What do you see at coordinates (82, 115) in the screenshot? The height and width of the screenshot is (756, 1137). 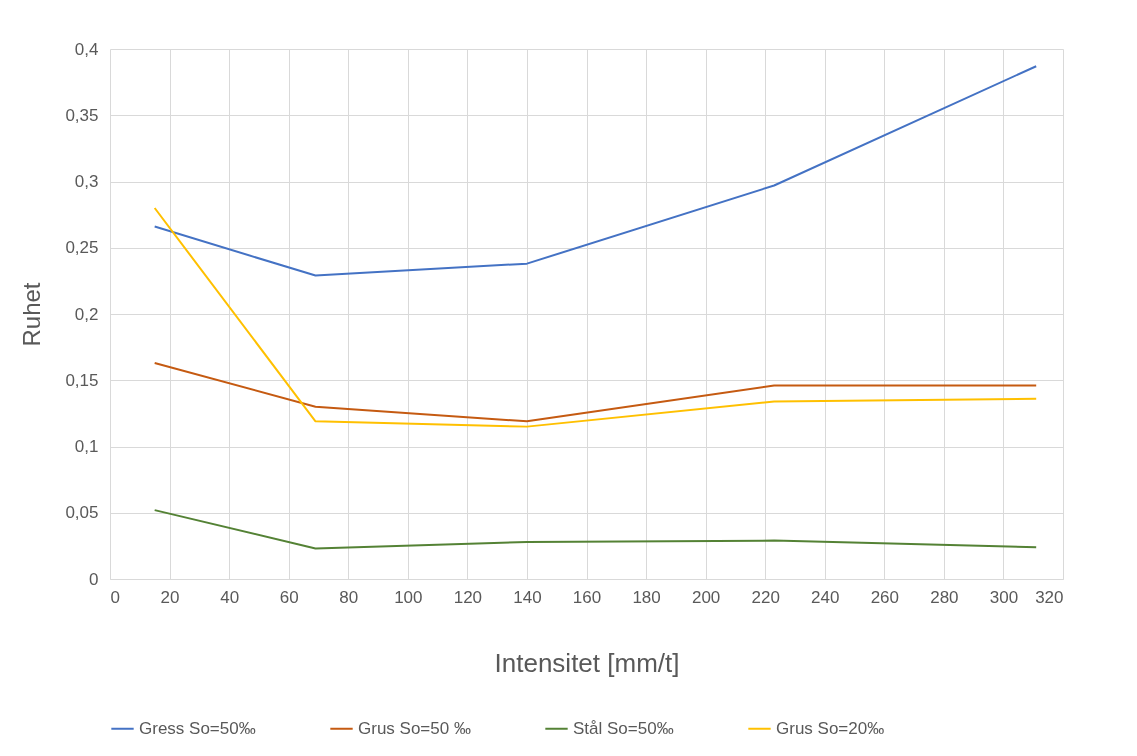 I see `y-tick-label: 0,35` at bounding box center [82, 115].